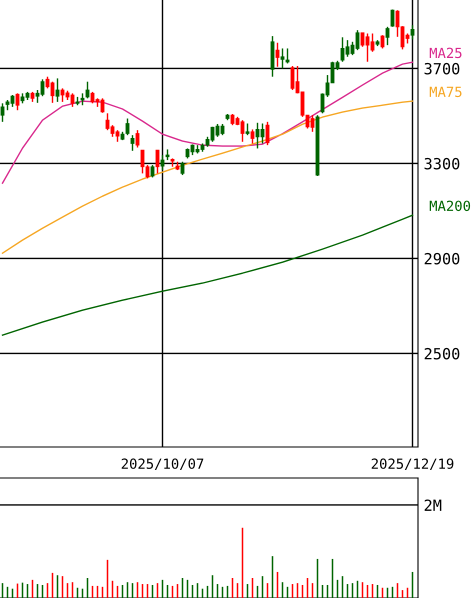 The image size is (472, 598). I want to click on y-tick-label: 3300, so click(442, 164).